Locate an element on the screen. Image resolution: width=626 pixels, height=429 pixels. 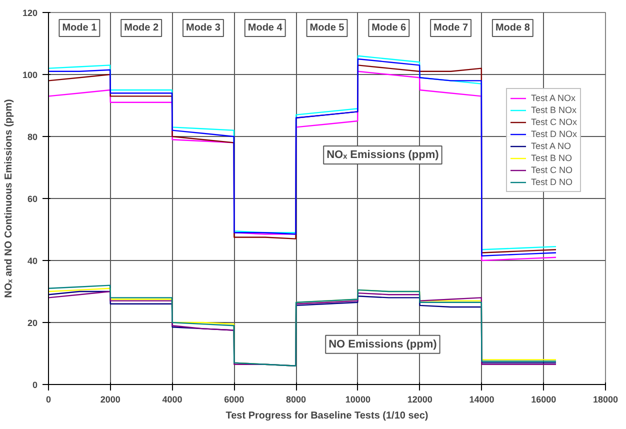
legend-label: Test B NOx is located at coordinates (554, 110).